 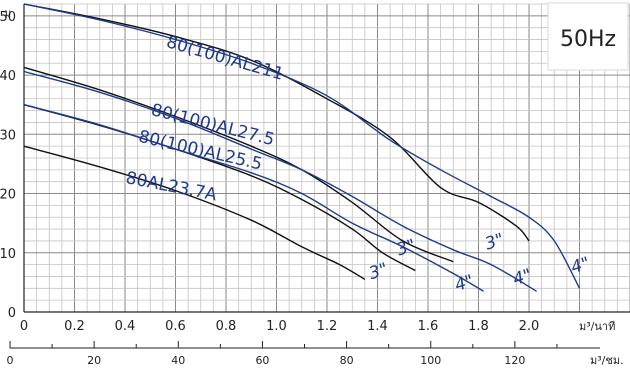 I want to click on x-tick-label: 1.8, so click(x=478, y=326).